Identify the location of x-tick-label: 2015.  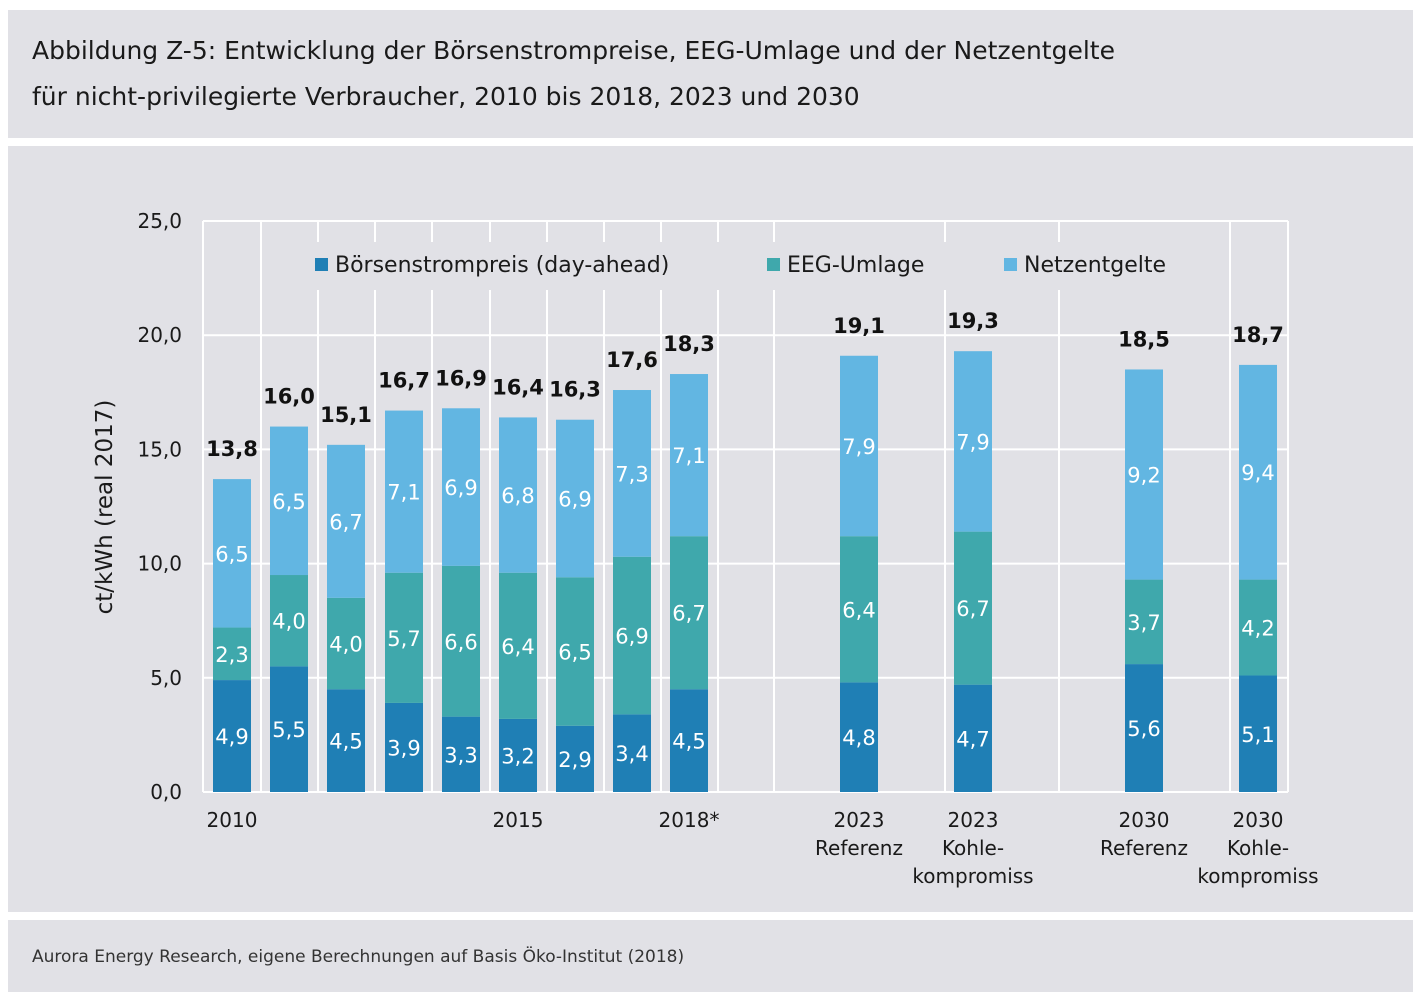
(518, 820).